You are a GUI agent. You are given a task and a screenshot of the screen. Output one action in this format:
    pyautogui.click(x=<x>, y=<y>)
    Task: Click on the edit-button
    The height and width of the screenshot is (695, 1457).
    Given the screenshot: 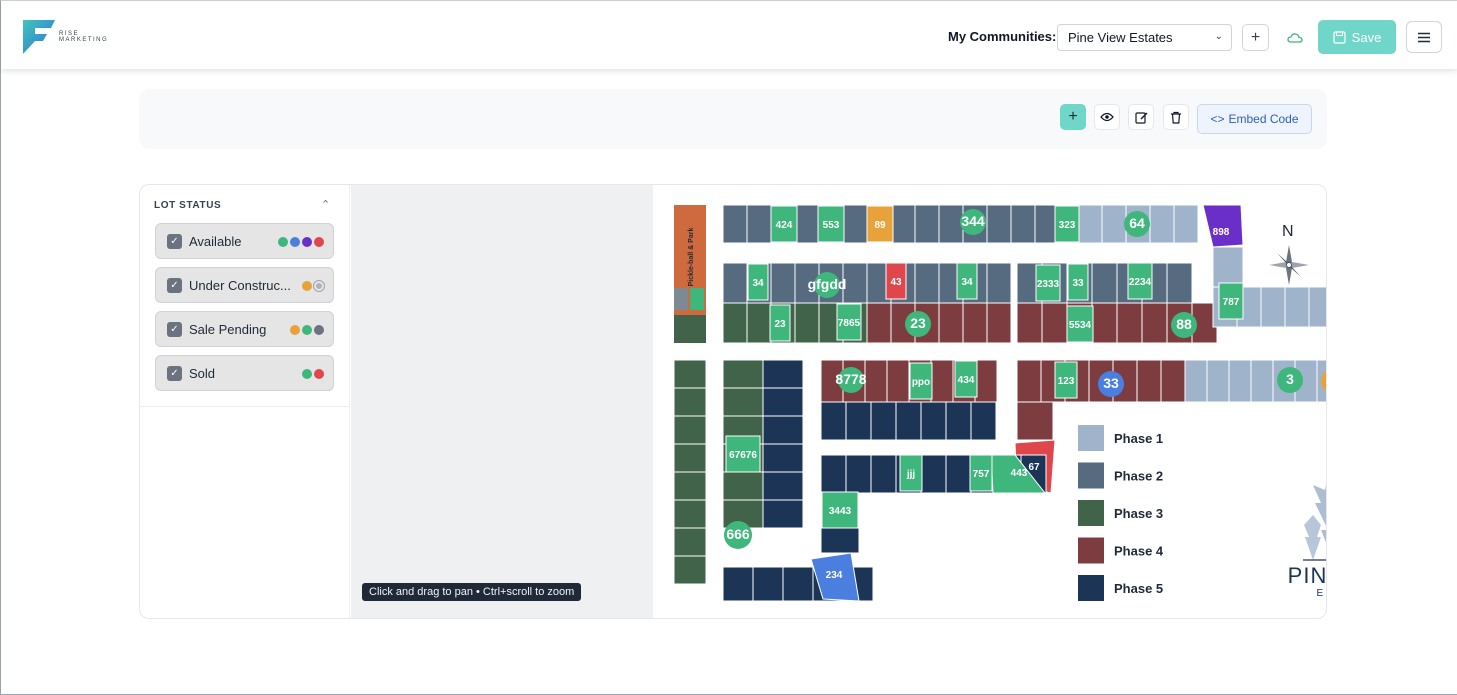 What is the action you would take?
    pyautogui.click(x=1141, y=117)
    